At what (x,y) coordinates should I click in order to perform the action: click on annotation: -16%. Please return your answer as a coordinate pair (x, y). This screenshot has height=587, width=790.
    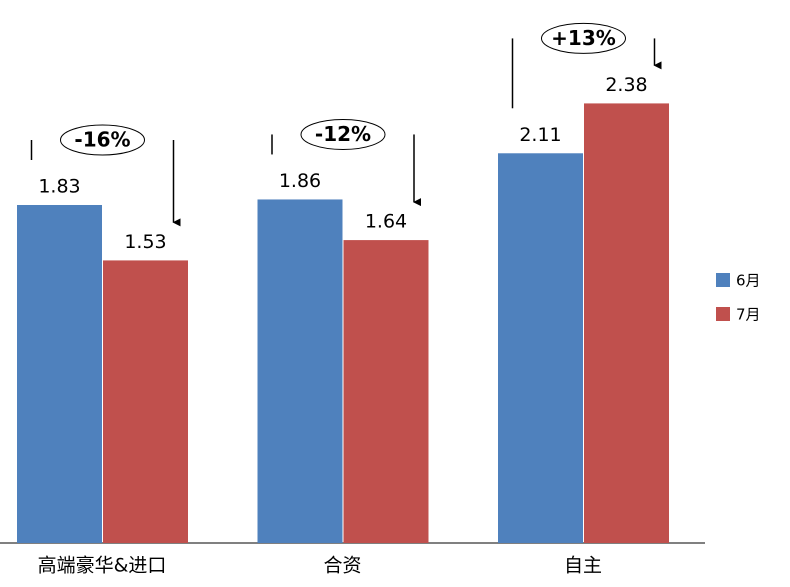
    Looking at the image, I should click on (102, 139).